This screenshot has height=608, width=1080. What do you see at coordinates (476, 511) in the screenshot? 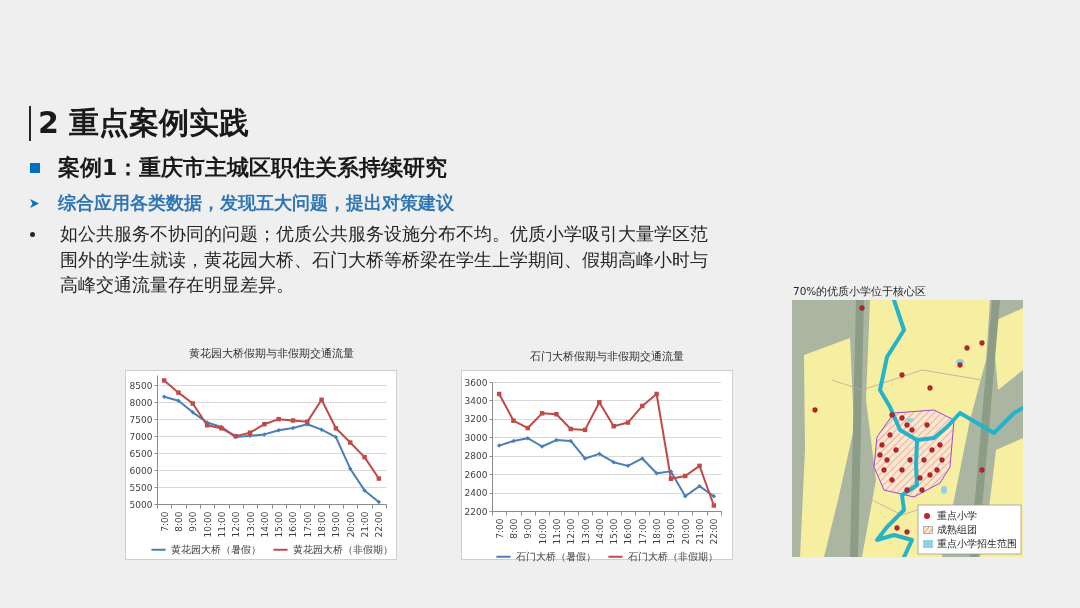
I see `y-tick-label: 2200` at bounding box center [476, 511].